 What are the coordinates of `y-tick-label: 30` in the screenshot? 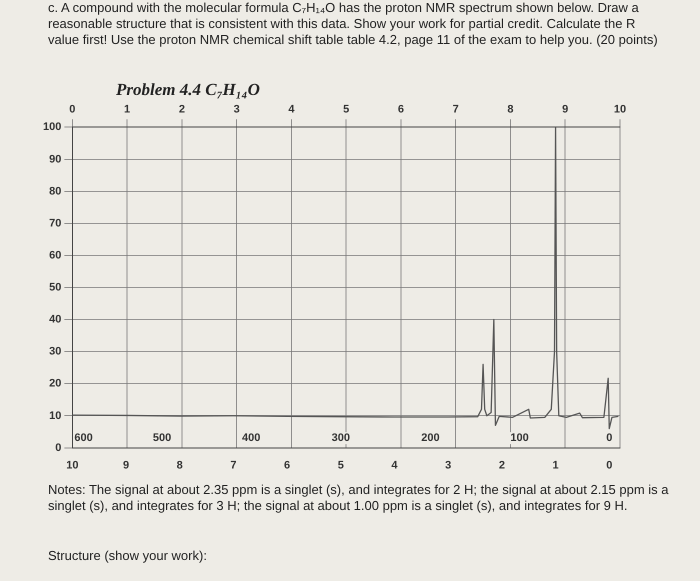 It's located at (55, 352).